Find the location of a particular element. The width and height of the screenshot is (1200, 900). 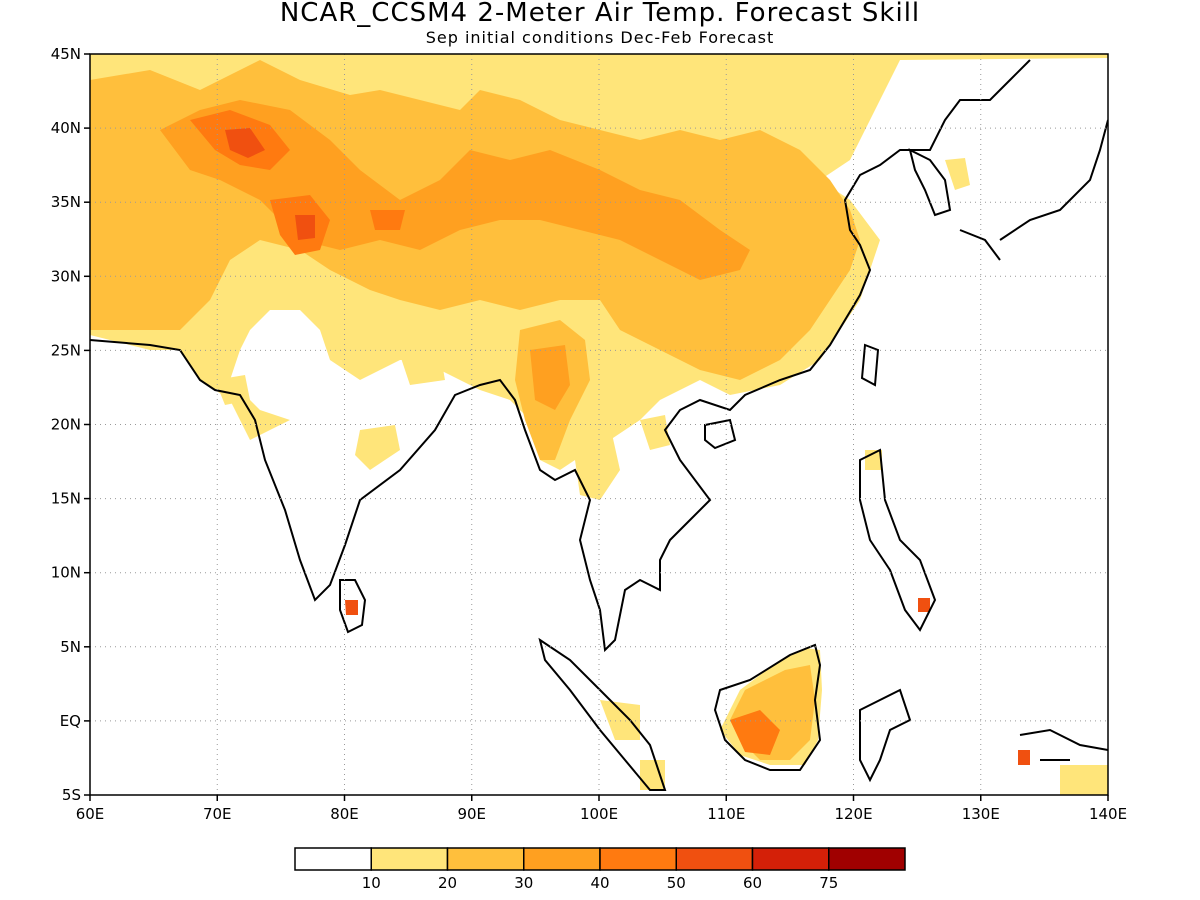

coast-philippines is located at coordinates (898, 540).